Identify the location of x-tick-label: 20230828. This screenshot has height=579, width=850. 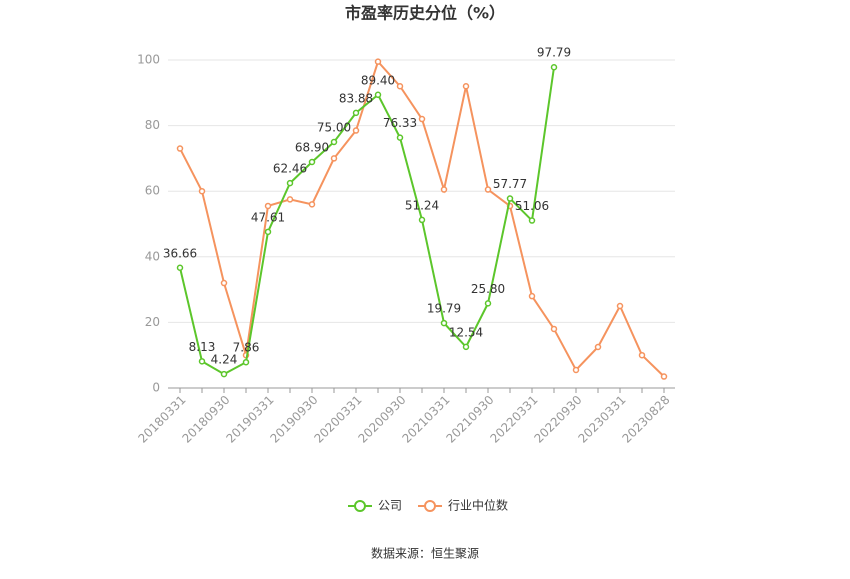
(646, 419).